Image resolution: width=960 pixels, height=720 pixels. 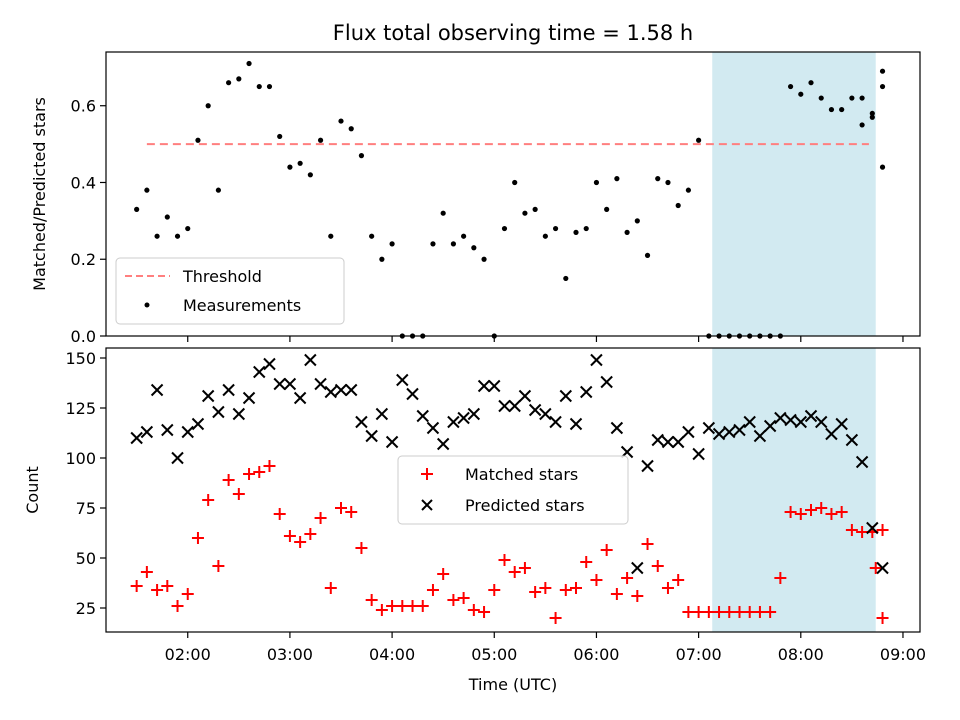 I want to click on bottom-highlight-span, so click(x=794, y=490).